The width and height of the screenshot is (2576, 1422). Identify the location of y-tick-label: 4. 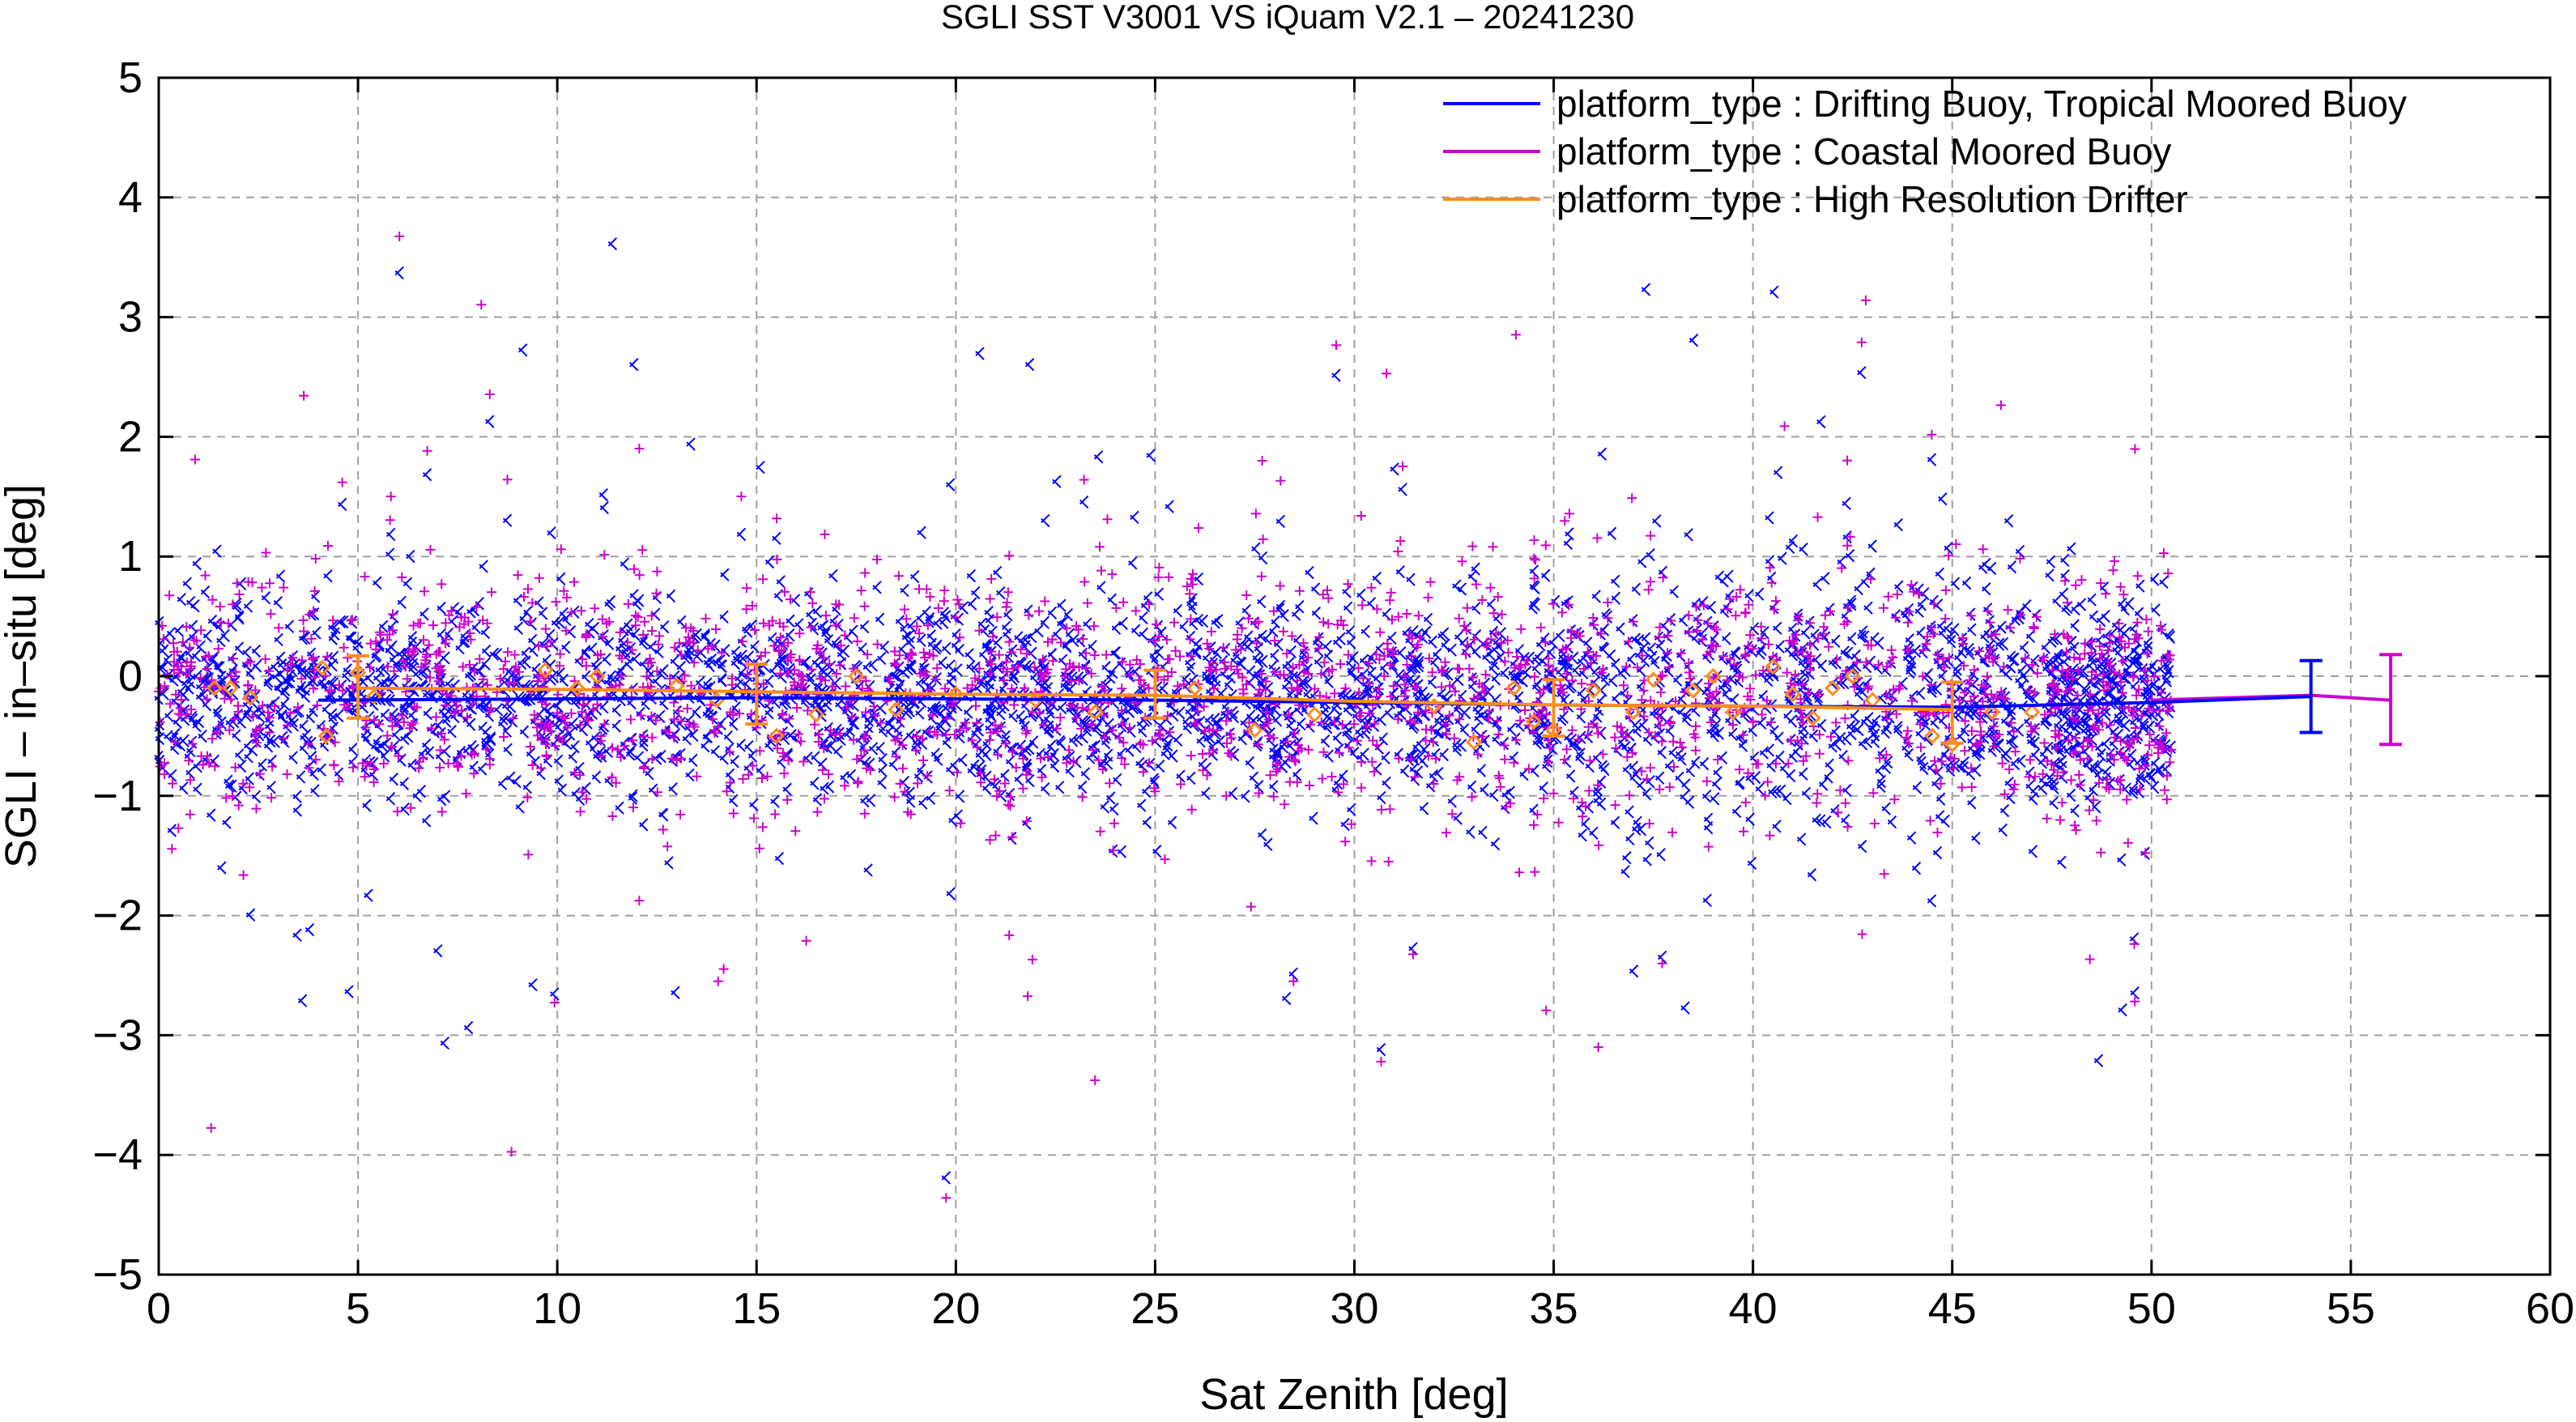
(130, 197).